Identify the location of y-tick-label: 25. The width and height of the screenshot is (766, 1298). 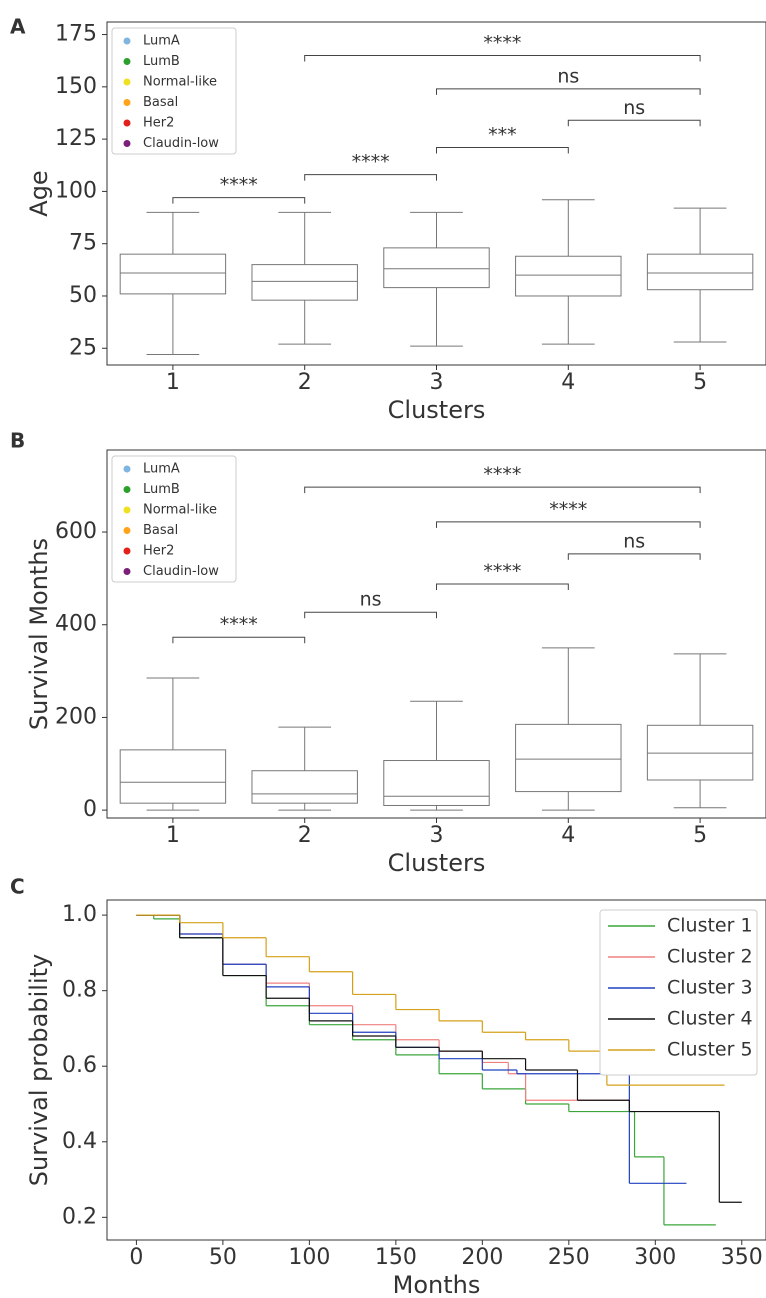
(83, 347).